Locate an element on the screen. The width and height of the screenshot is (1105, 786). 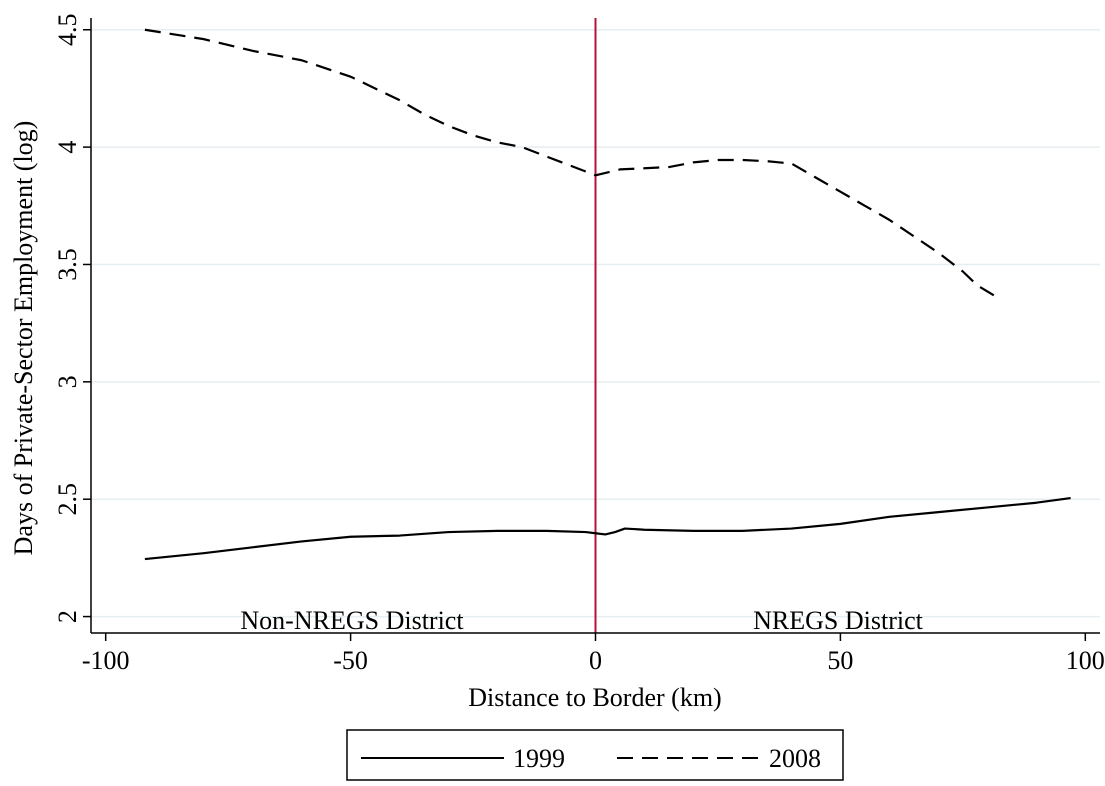
y-tick-label: 4 is located at coordinates (67, 147).